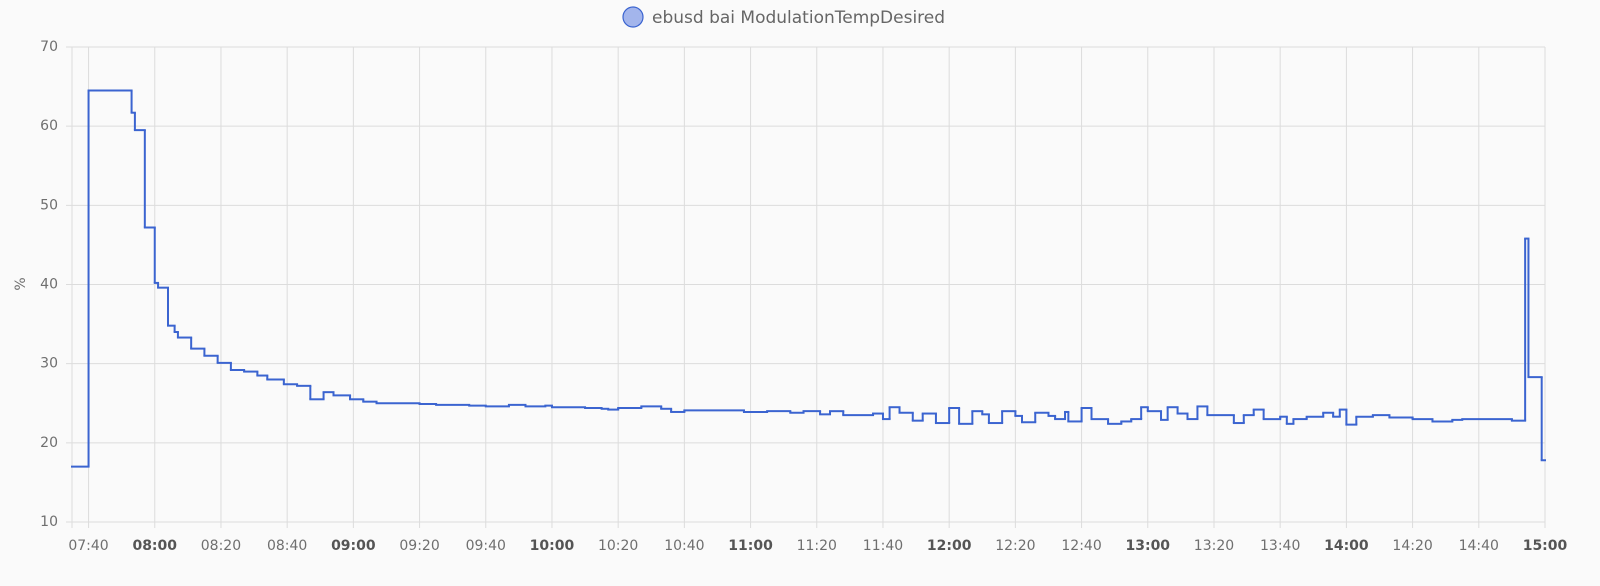 This screenshot has width=1600, height=586. Describe the element at coordinates (1545, 546) in the screenshot. I see `x-tick-label: 15:00` at that location.